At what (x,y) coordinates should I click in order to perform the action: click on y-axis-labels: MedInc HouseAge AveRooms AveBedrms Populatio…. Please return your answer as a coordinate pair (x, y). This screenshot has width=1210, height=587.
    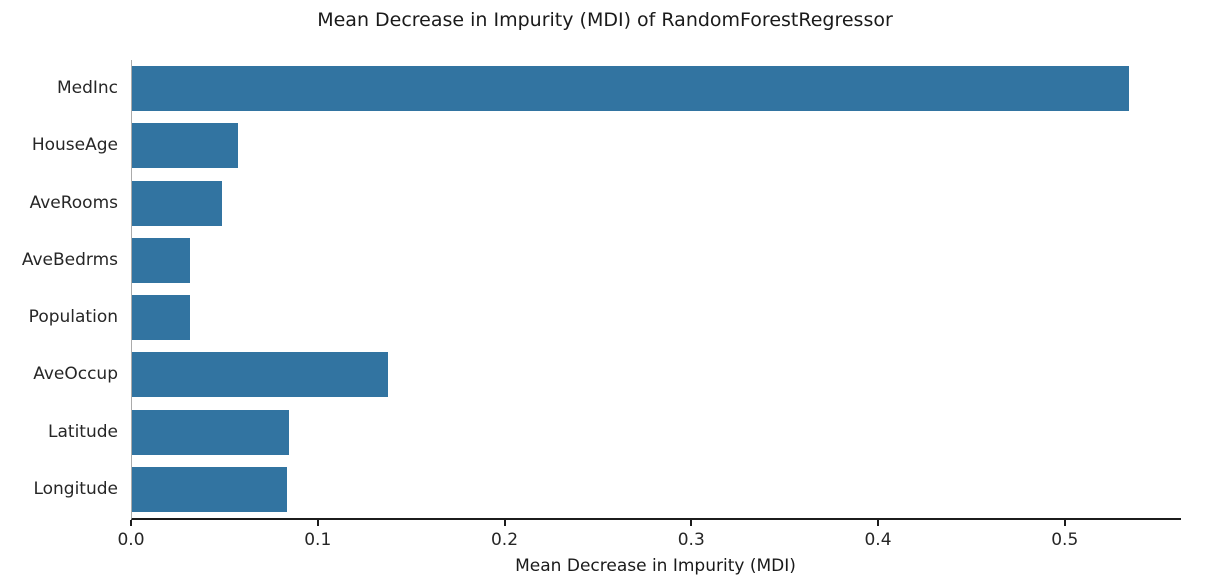
    Looking at the image, I should click on (59, 289).